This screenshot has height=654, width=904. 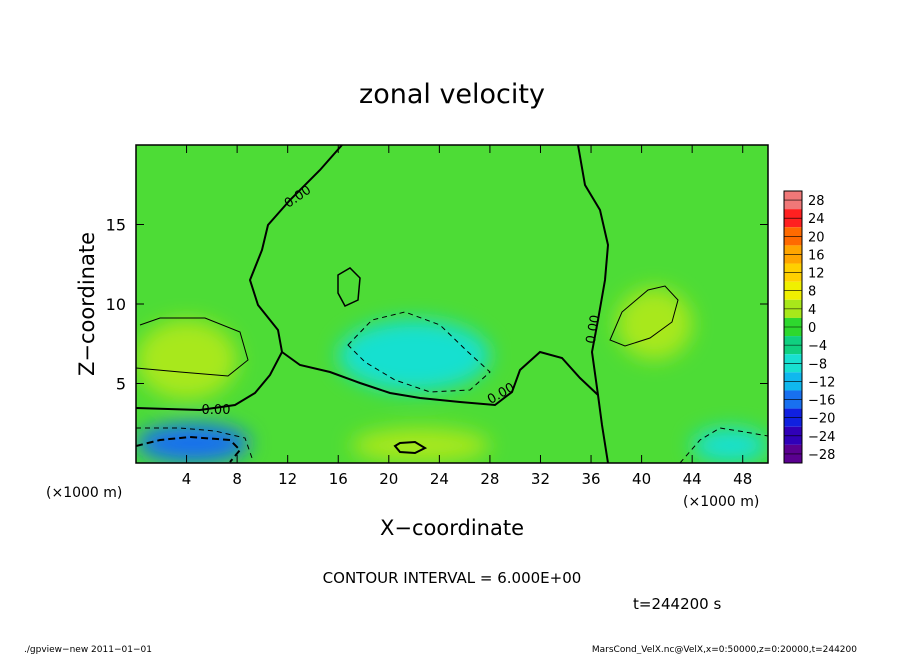 What do you see at coordinates (594, 329) in the screenshot?
I see `contour-label-right: 0.00` at bounding box center [594, 329].